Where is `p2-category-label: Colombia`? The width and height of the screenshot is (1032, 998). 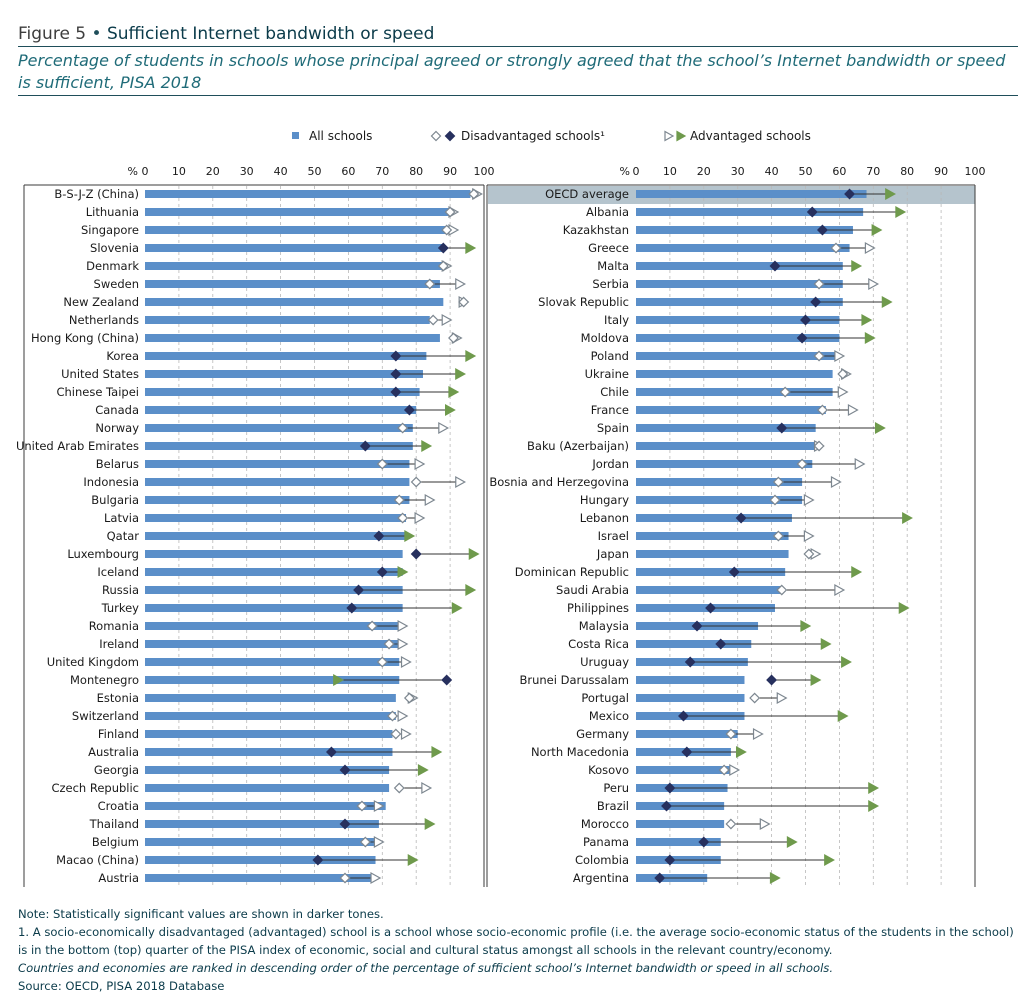
p2-category-label: Colombia is located at coordinates (602, 860).